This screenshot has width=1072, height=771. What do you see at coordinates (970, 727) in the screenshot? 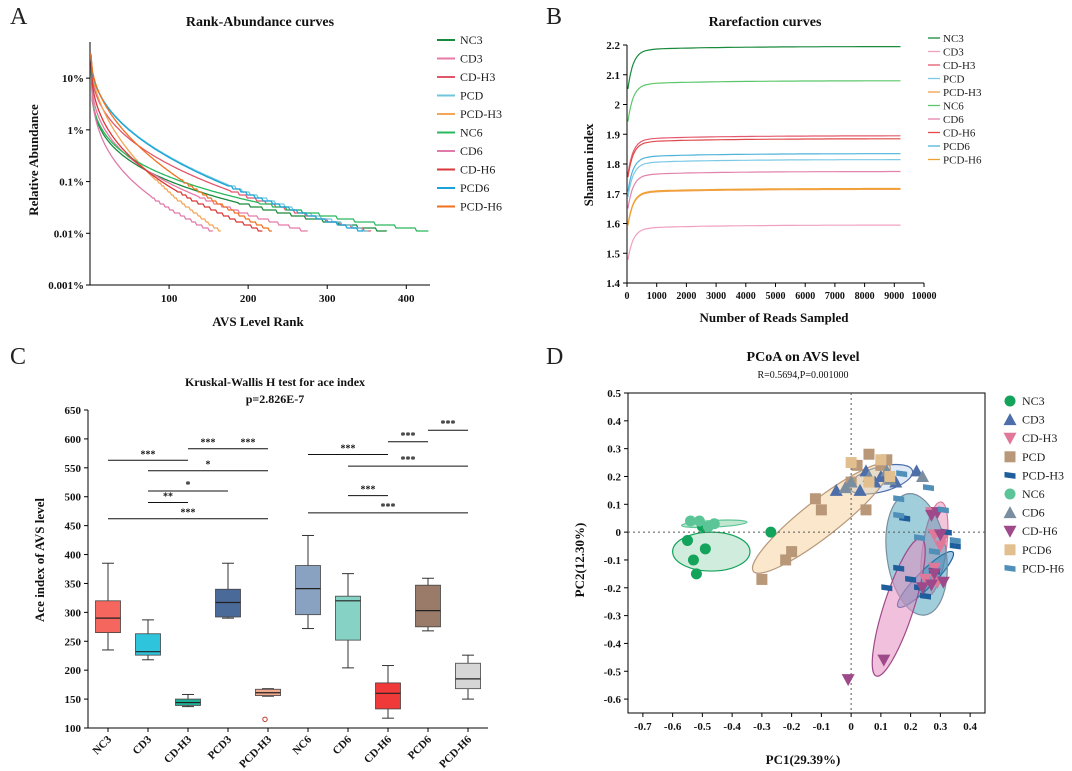
I see `d-x-tick-label: 0.4` at bounding box center [970, 727].